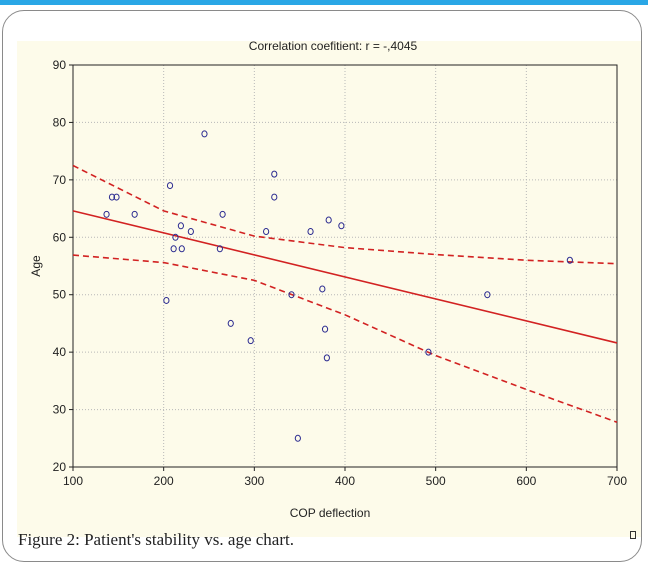  I want to click on x-tick-label: 400, so click(345, 481).